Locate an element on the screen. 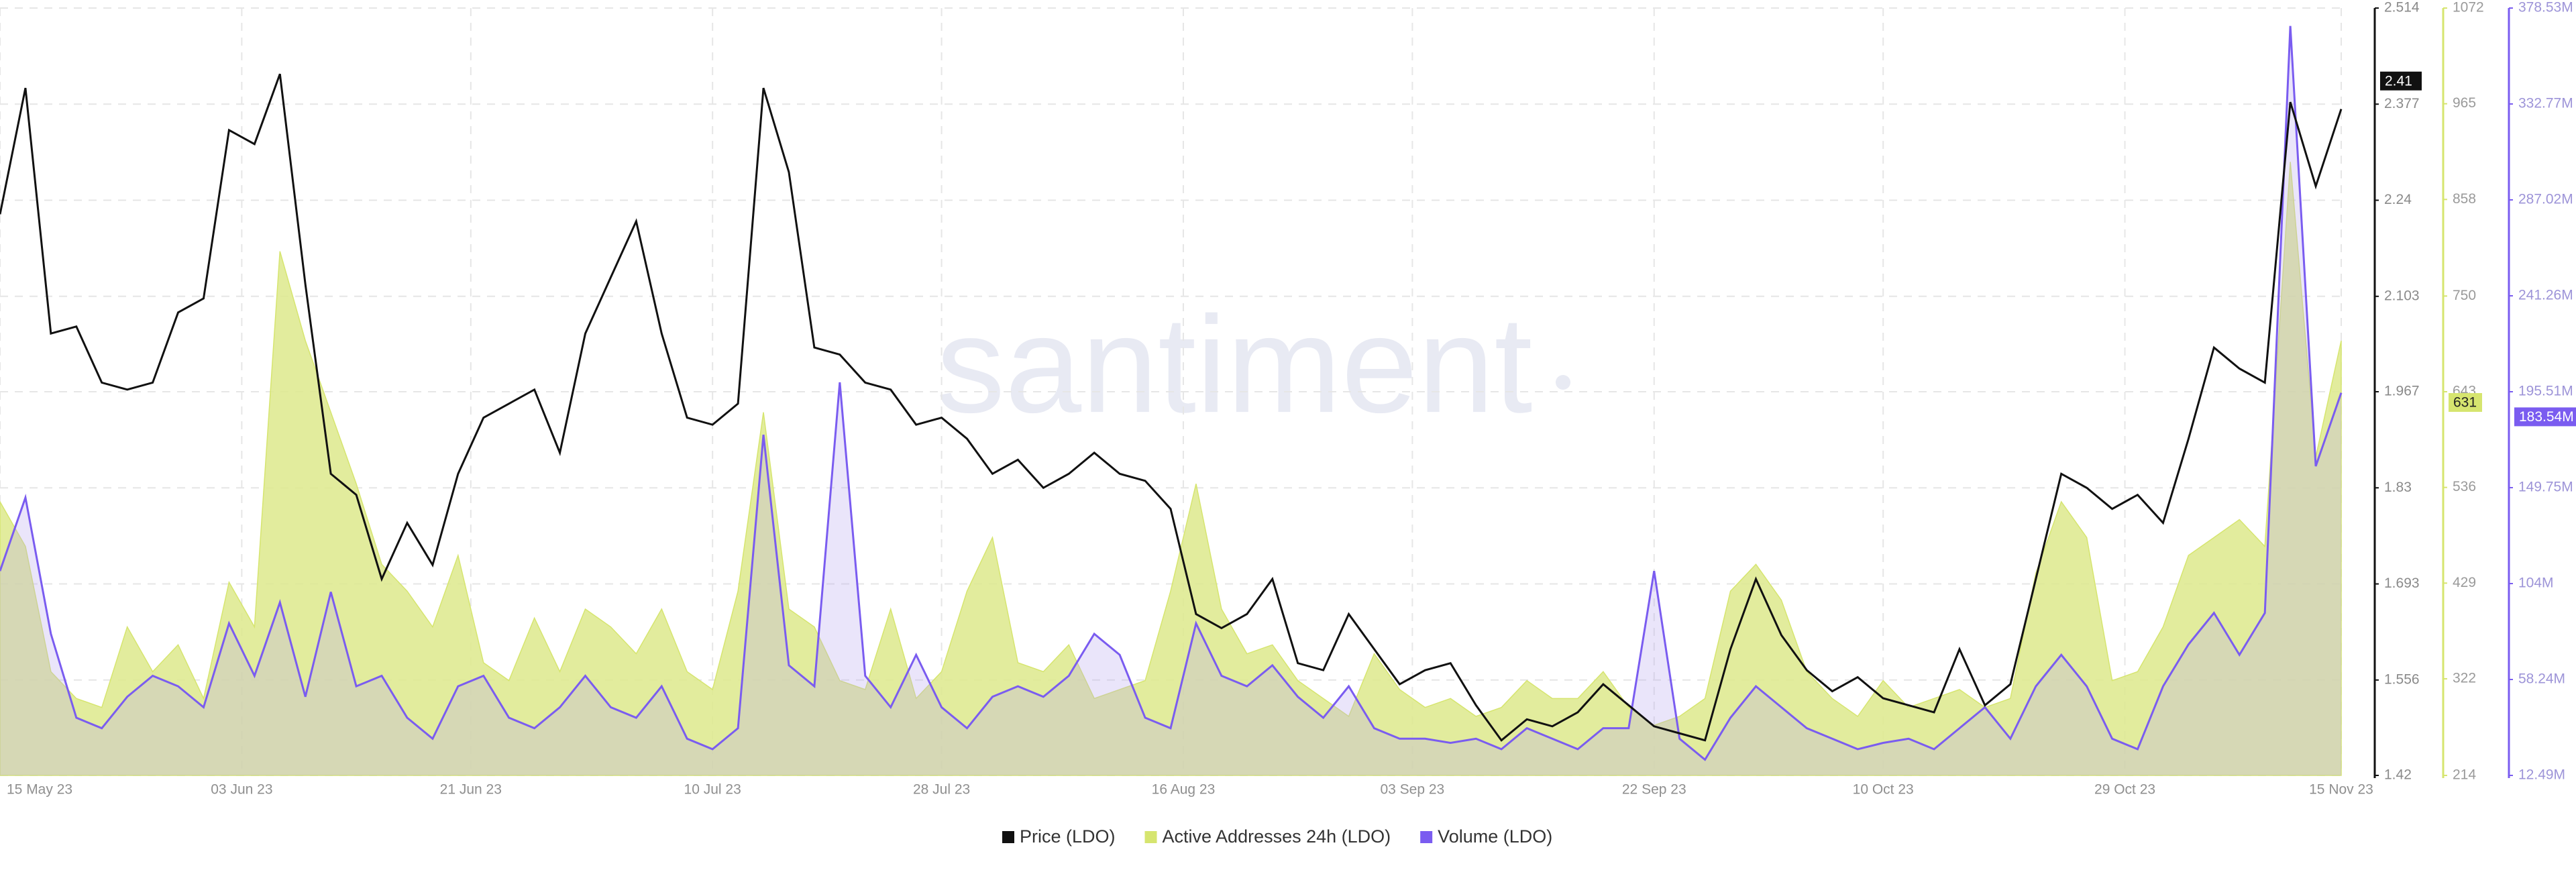 The image size is (2576, 872). y-tick-label: 104M is located at coordinates (2536, 583).